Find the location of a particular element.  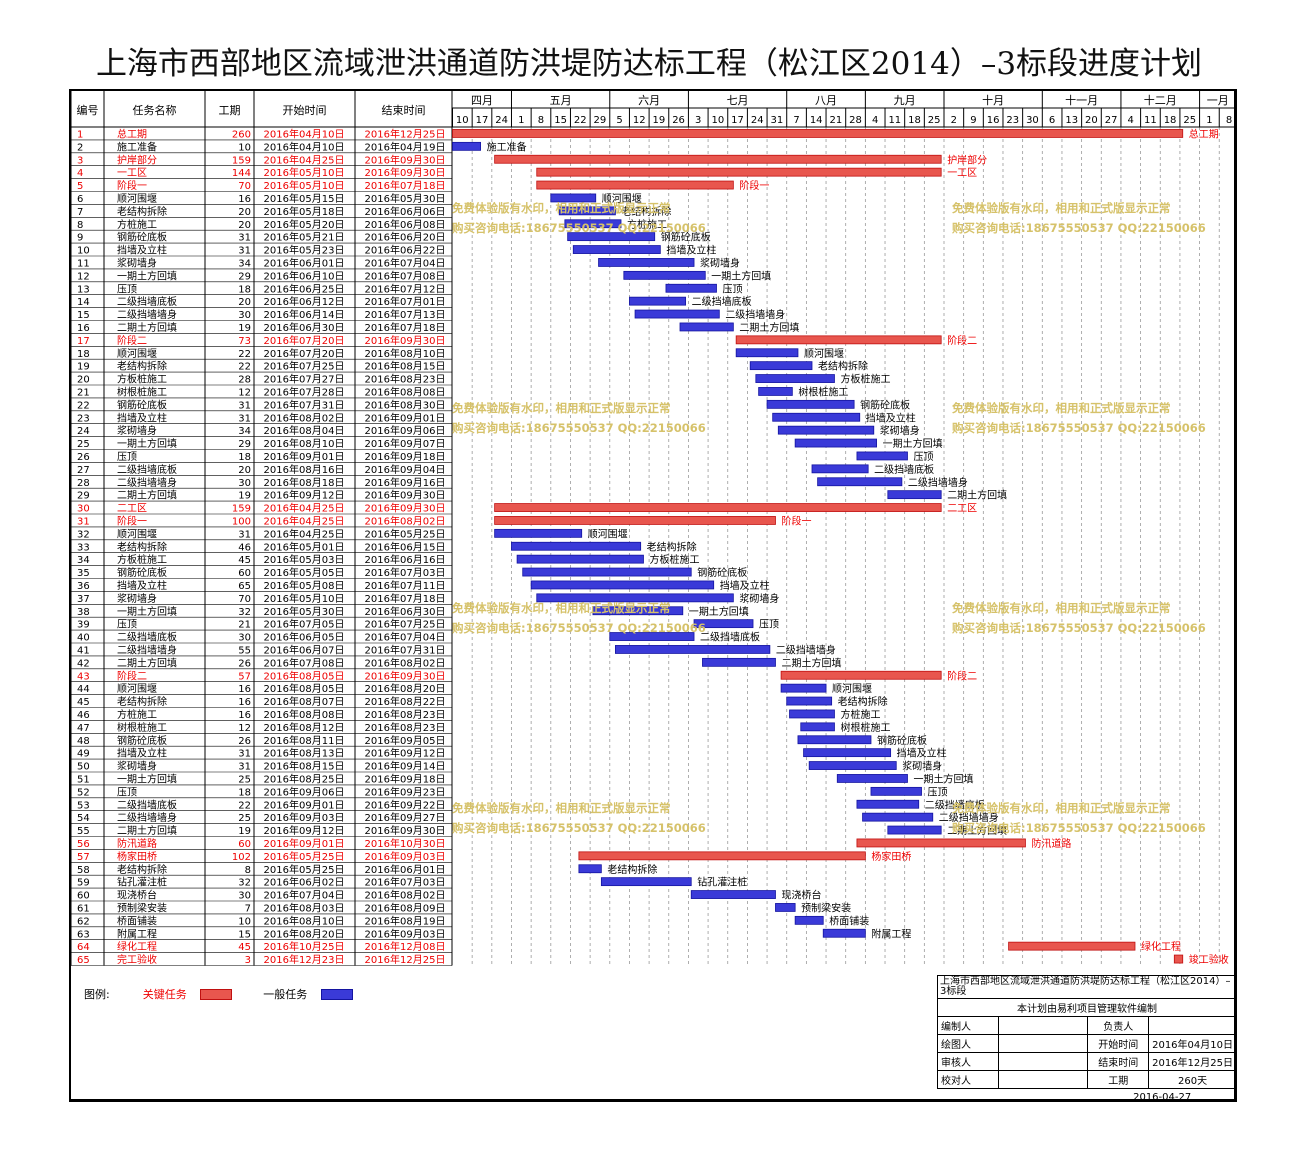

task-end: 2016年07月04日 is located at coordinates (405, 637).